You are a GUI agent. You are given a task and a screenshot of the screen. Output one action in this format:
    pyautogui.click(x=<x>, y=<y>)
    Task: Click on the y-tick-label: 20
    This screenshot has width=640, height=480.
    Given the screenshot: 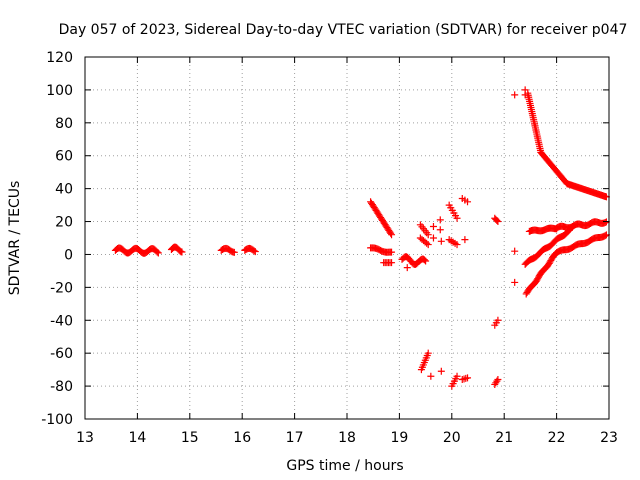 What is the action you would take?
    pyautogui.click(x=64, y=223)
    